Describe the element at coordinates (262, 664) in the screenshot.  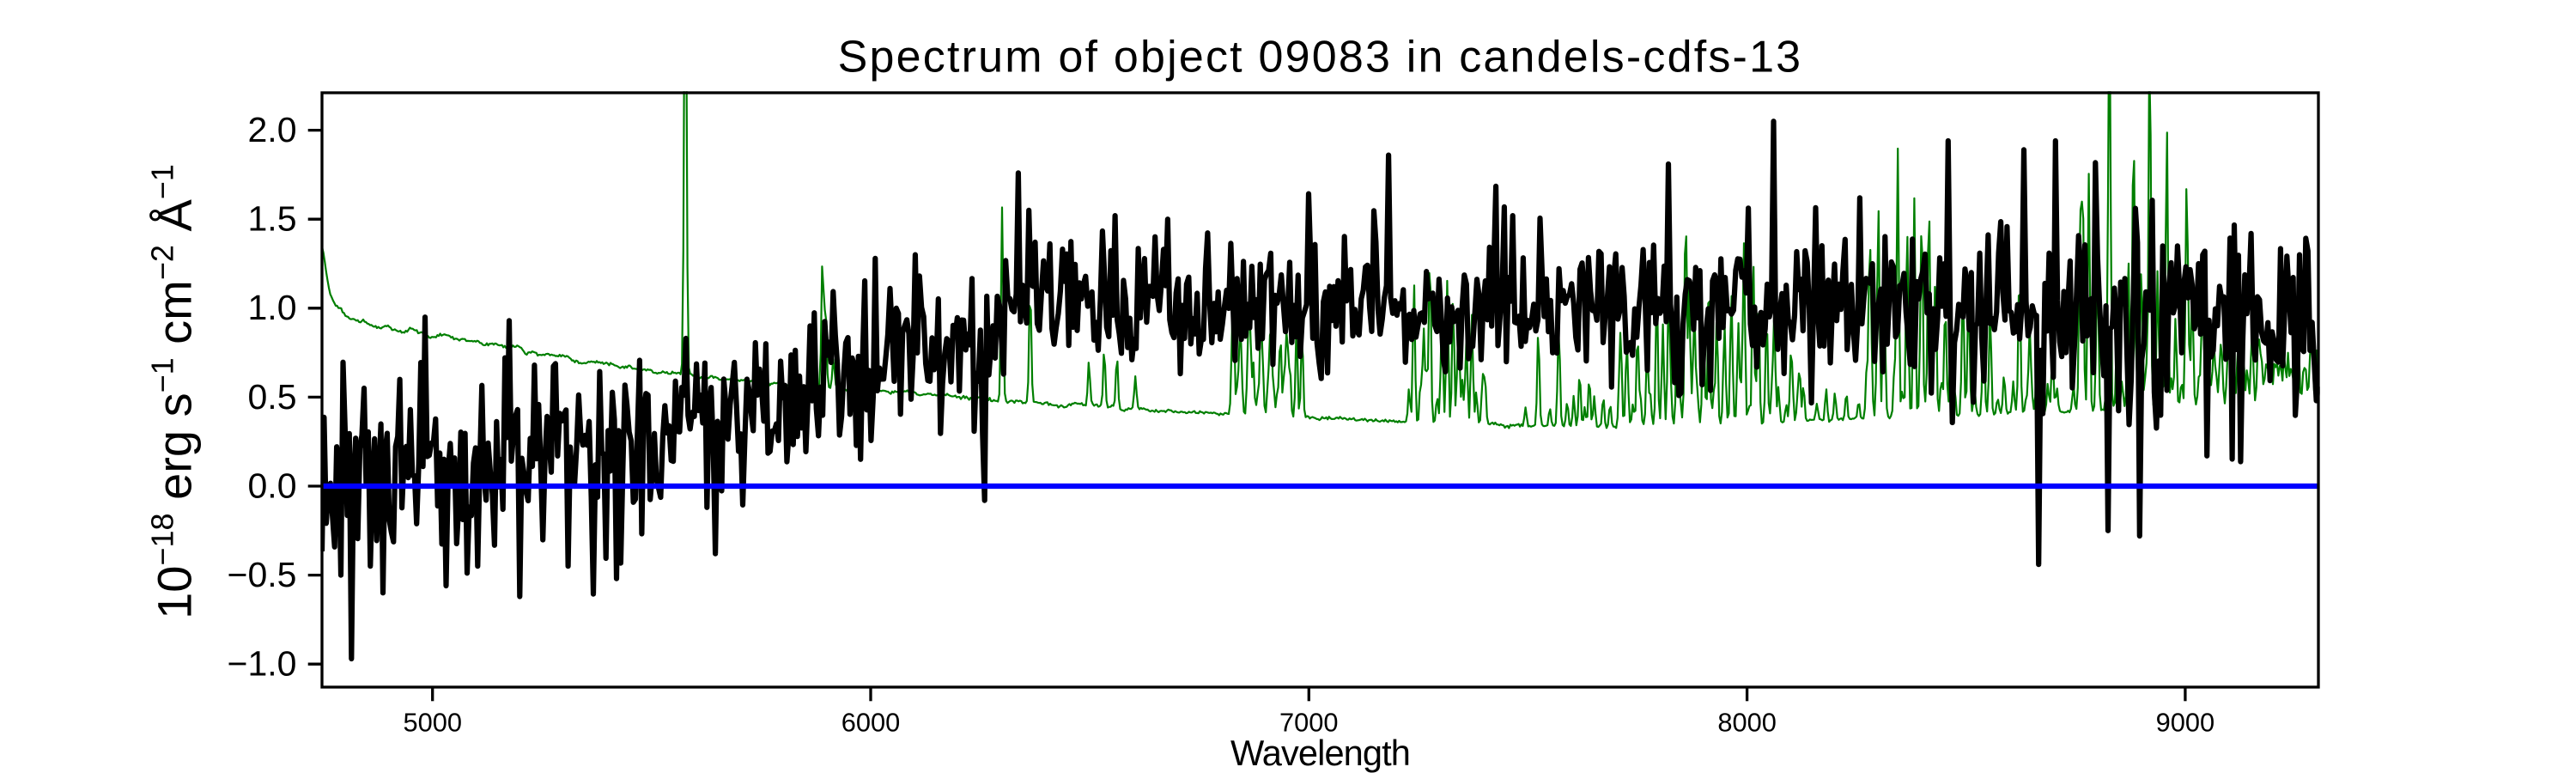
I see `svg-text: −1.0` at that location.